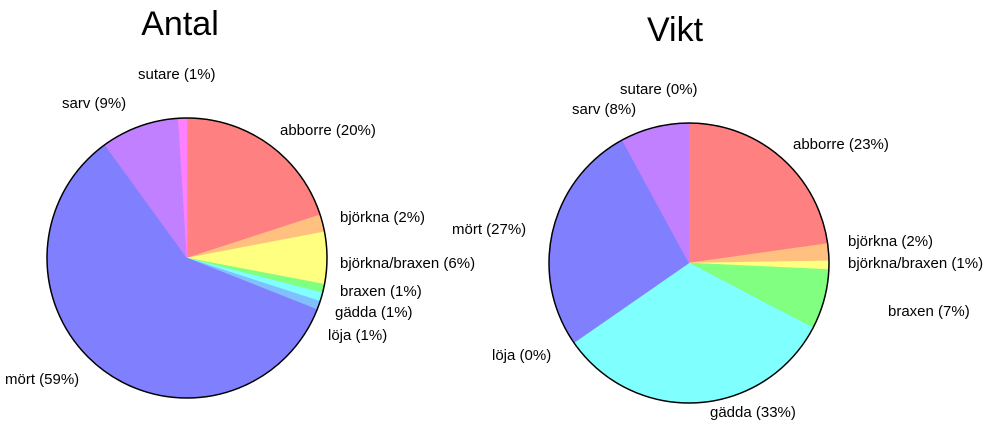  Describe the element at coordinates (407, 263) in the screenshot. I see `slice-label: björkna/braxen (6%)` at that location.